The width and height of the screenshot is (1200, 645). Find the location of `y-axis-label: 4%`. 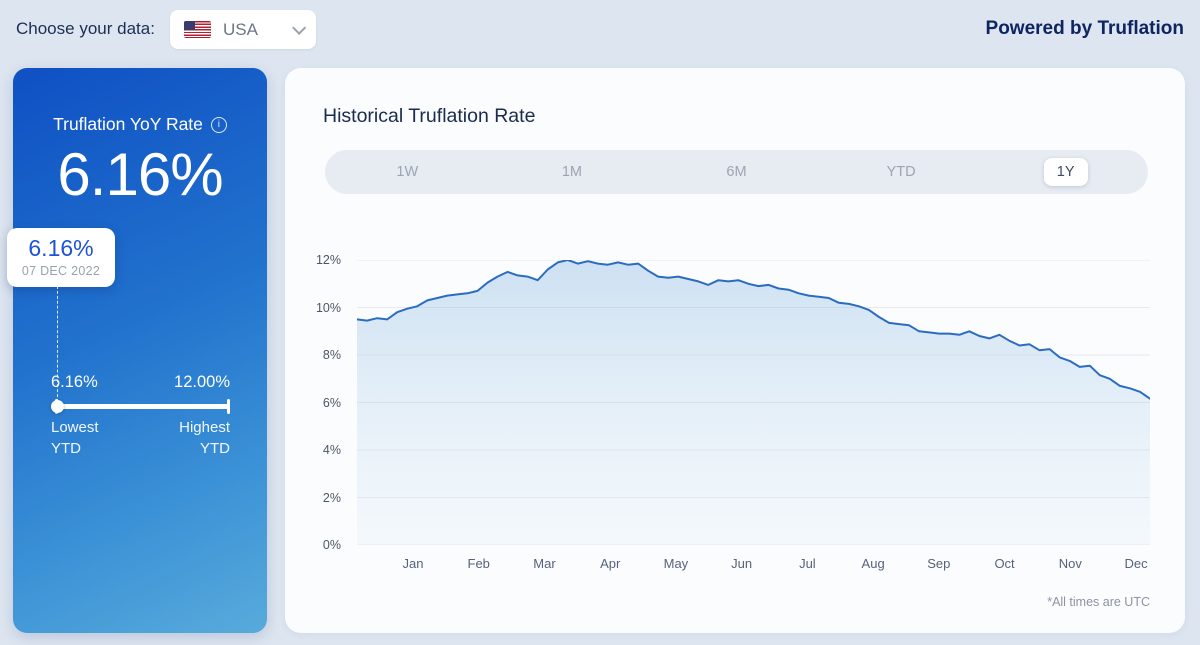

y-axis-label: 4% is located at coordinates (331, 450).